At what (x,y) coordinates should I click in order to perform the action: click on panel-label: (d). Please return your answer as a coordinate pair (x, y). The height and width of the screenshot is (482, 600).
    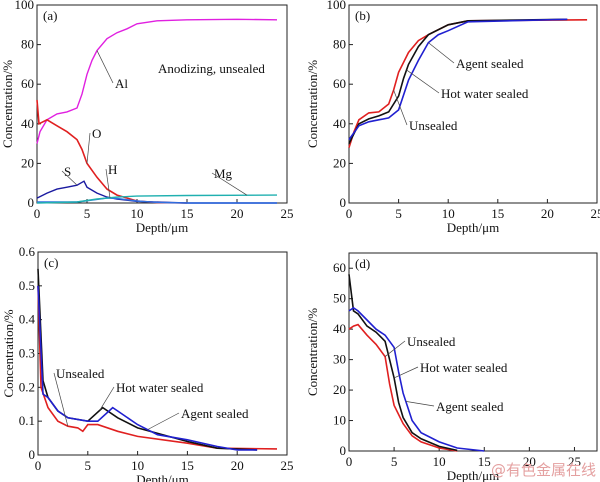
    Looking at the image, I should click on (362, 263).